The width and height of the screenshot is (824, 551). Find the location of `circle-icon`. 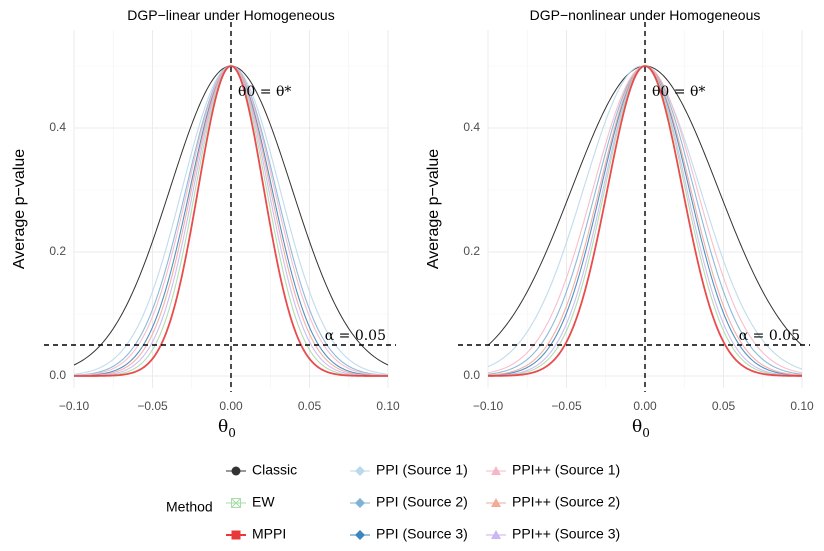

circle-icon is located at coordinates (236, 471).